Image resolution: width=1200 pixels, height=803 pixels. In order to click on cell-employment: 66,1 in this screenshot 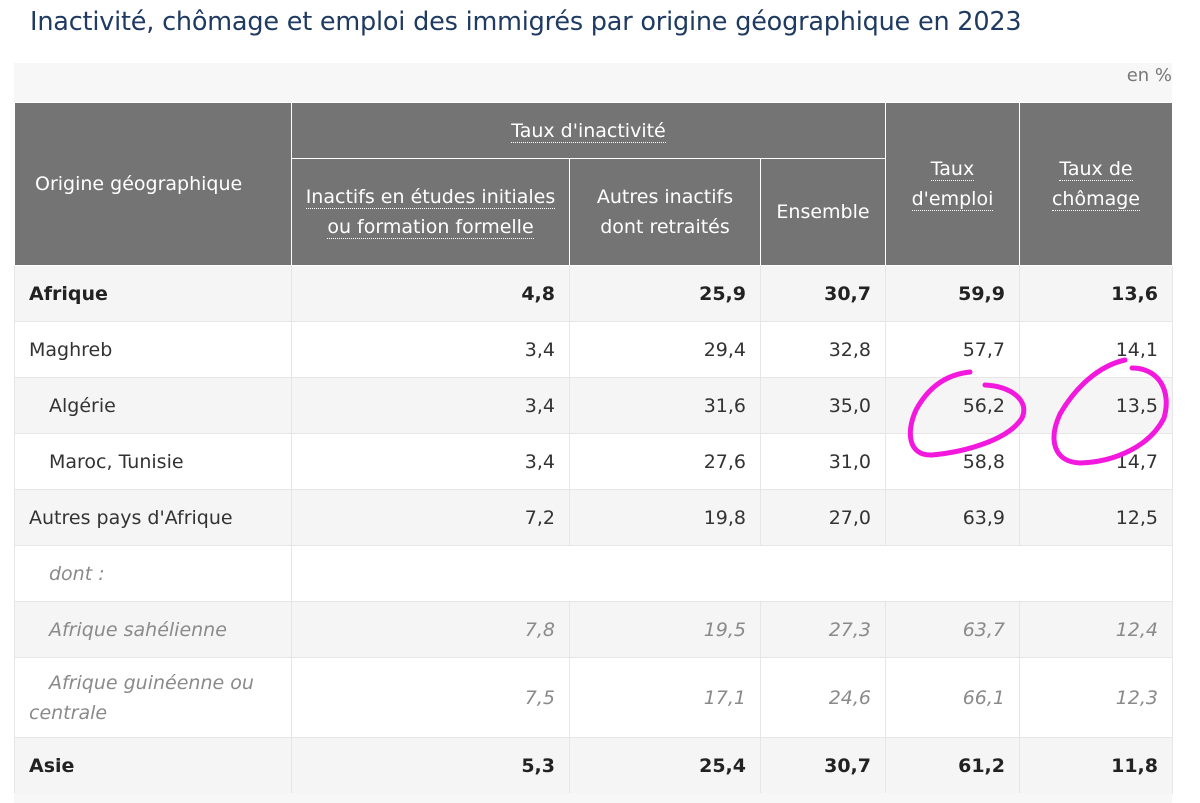, I will do `click(952, 697)`.